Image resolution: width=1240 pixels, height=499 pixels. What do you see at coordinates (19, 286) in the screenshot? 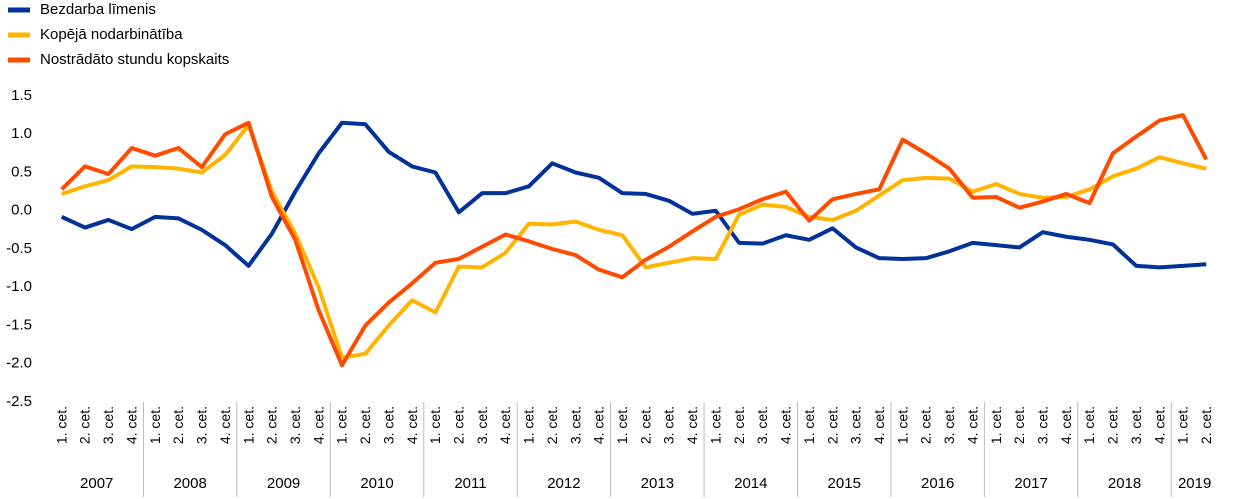
I see `y-tick-label: -1.0` at bounding box center [19, 286].